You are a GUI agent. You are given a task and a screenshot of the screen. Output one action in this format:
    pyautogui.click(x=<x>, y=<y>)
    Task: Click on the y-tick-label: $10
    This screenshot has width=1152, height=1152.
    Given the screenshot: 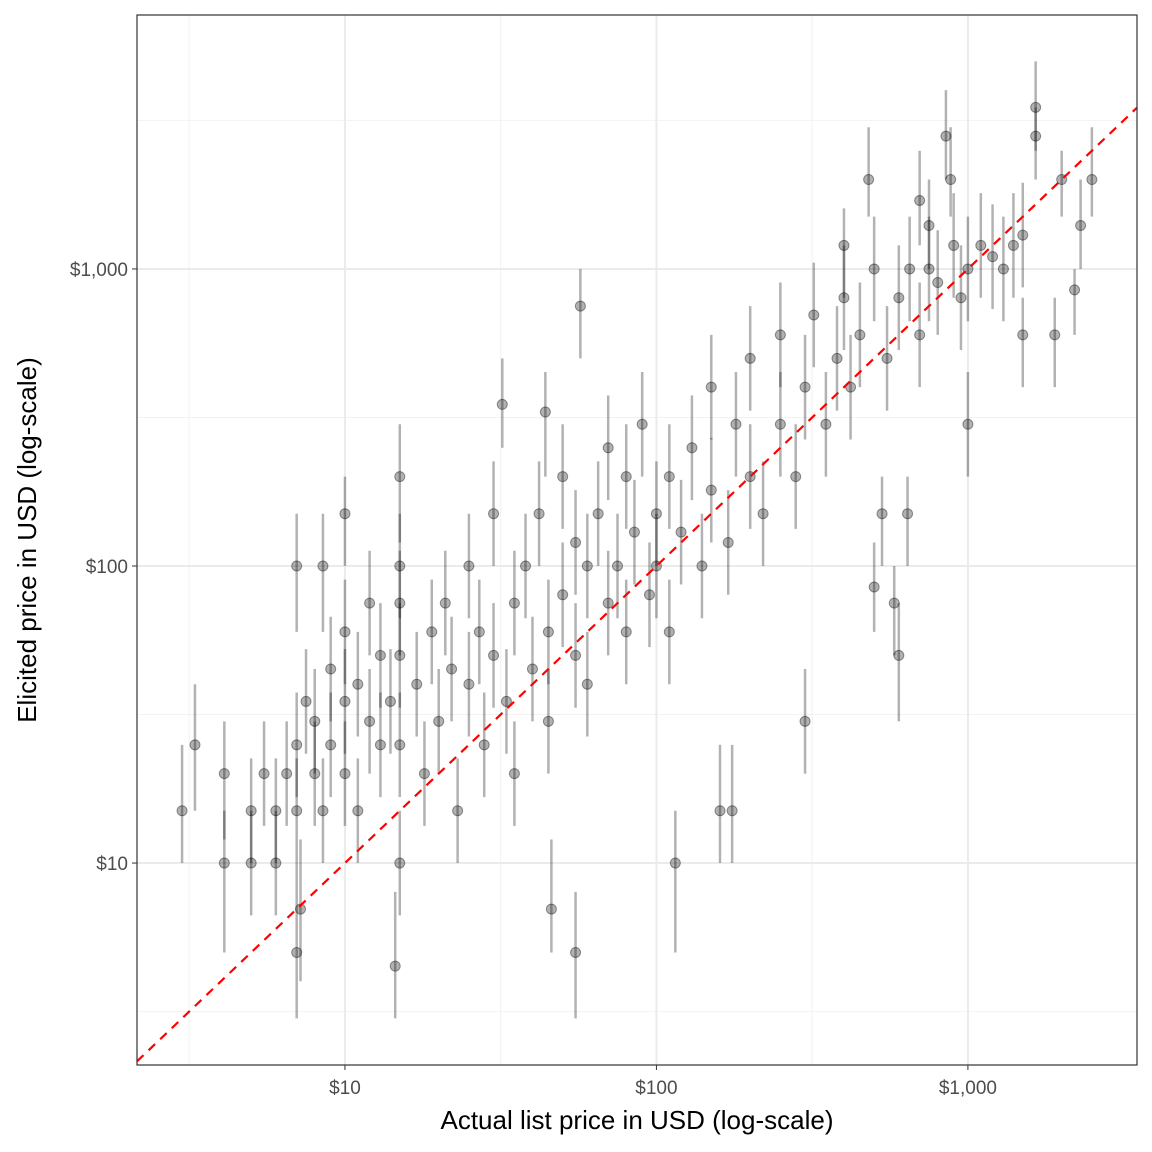 What is the action you would take?
    pyautogui.click(x=112, y=864)
    